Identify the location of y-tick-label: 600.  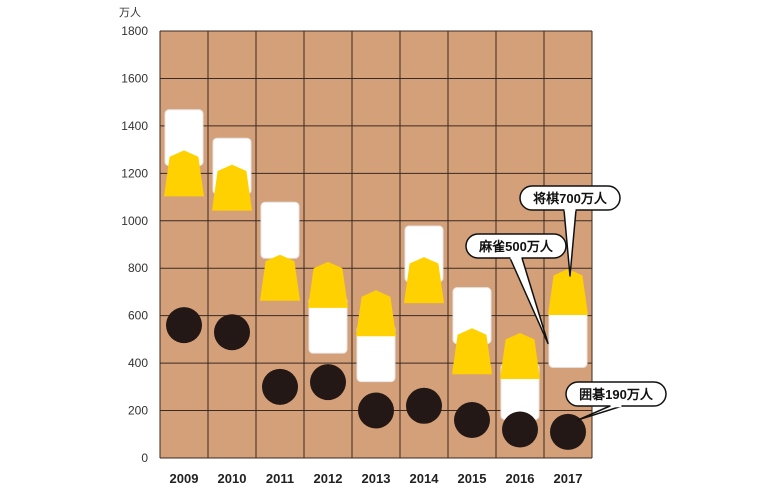
(138, 316).